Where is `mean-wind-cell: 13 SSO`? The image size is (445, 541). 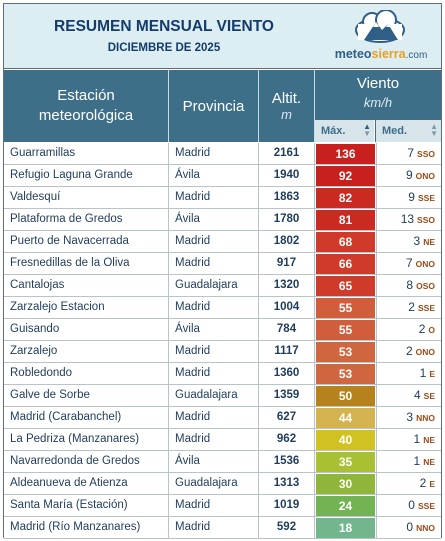
mean-wind-cell: 13 SSO is located at coordinates (408, 219).